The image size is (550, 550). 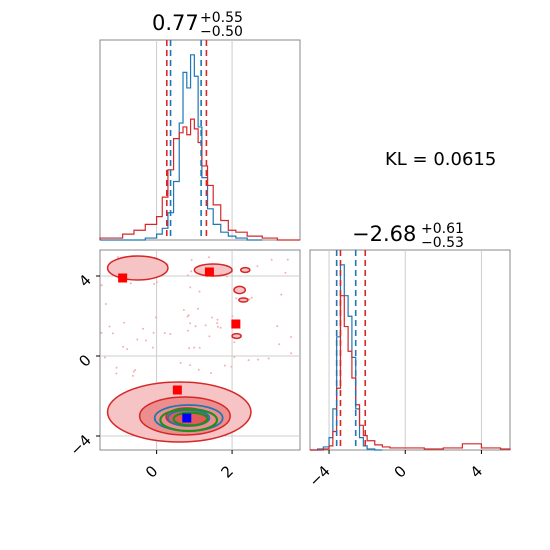 What do you see at coordinates (221, 32) in the screenshot?
I see `top-left-title-minus: −0.50` at bounding box center [221, 32].